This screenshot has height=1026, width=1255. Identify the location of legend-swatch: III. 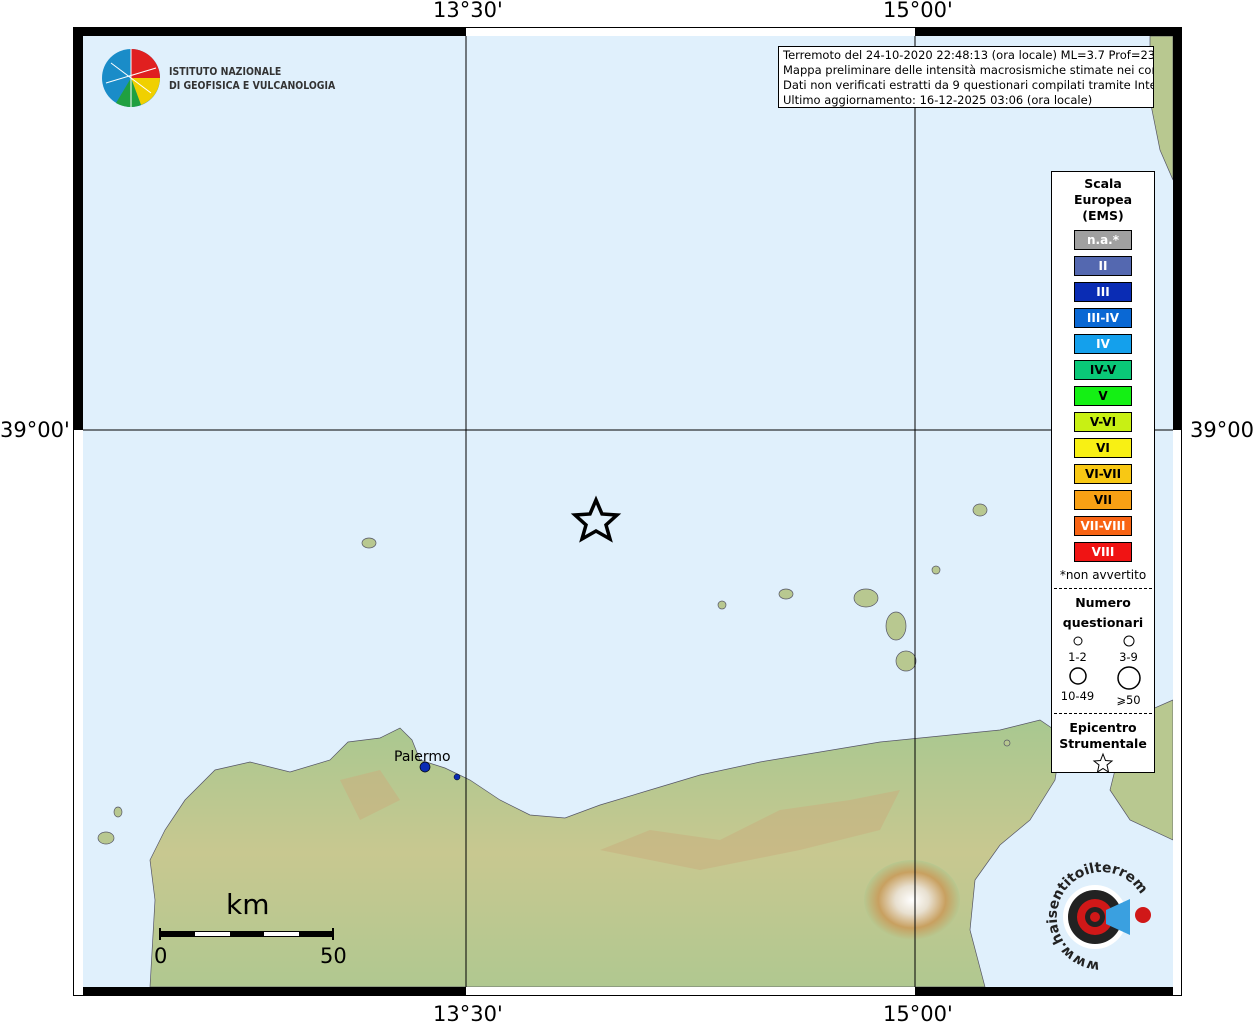
(1103, 292).